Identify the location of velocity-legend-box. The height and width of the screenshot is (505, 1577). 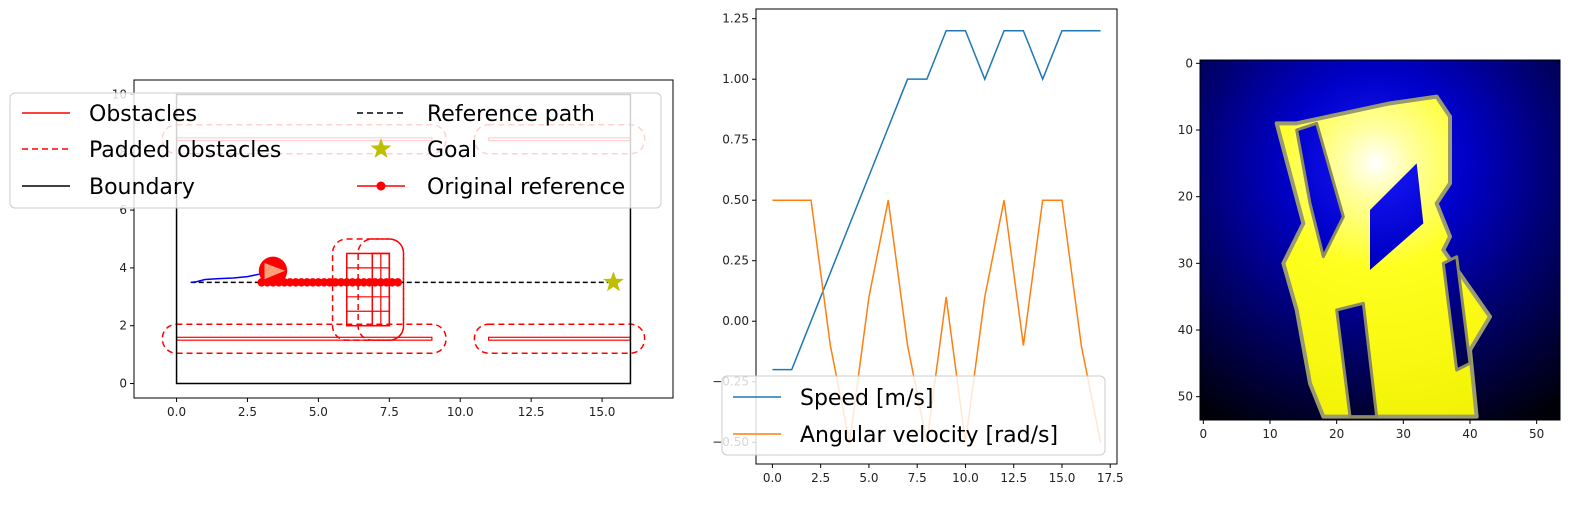
(913, 415).